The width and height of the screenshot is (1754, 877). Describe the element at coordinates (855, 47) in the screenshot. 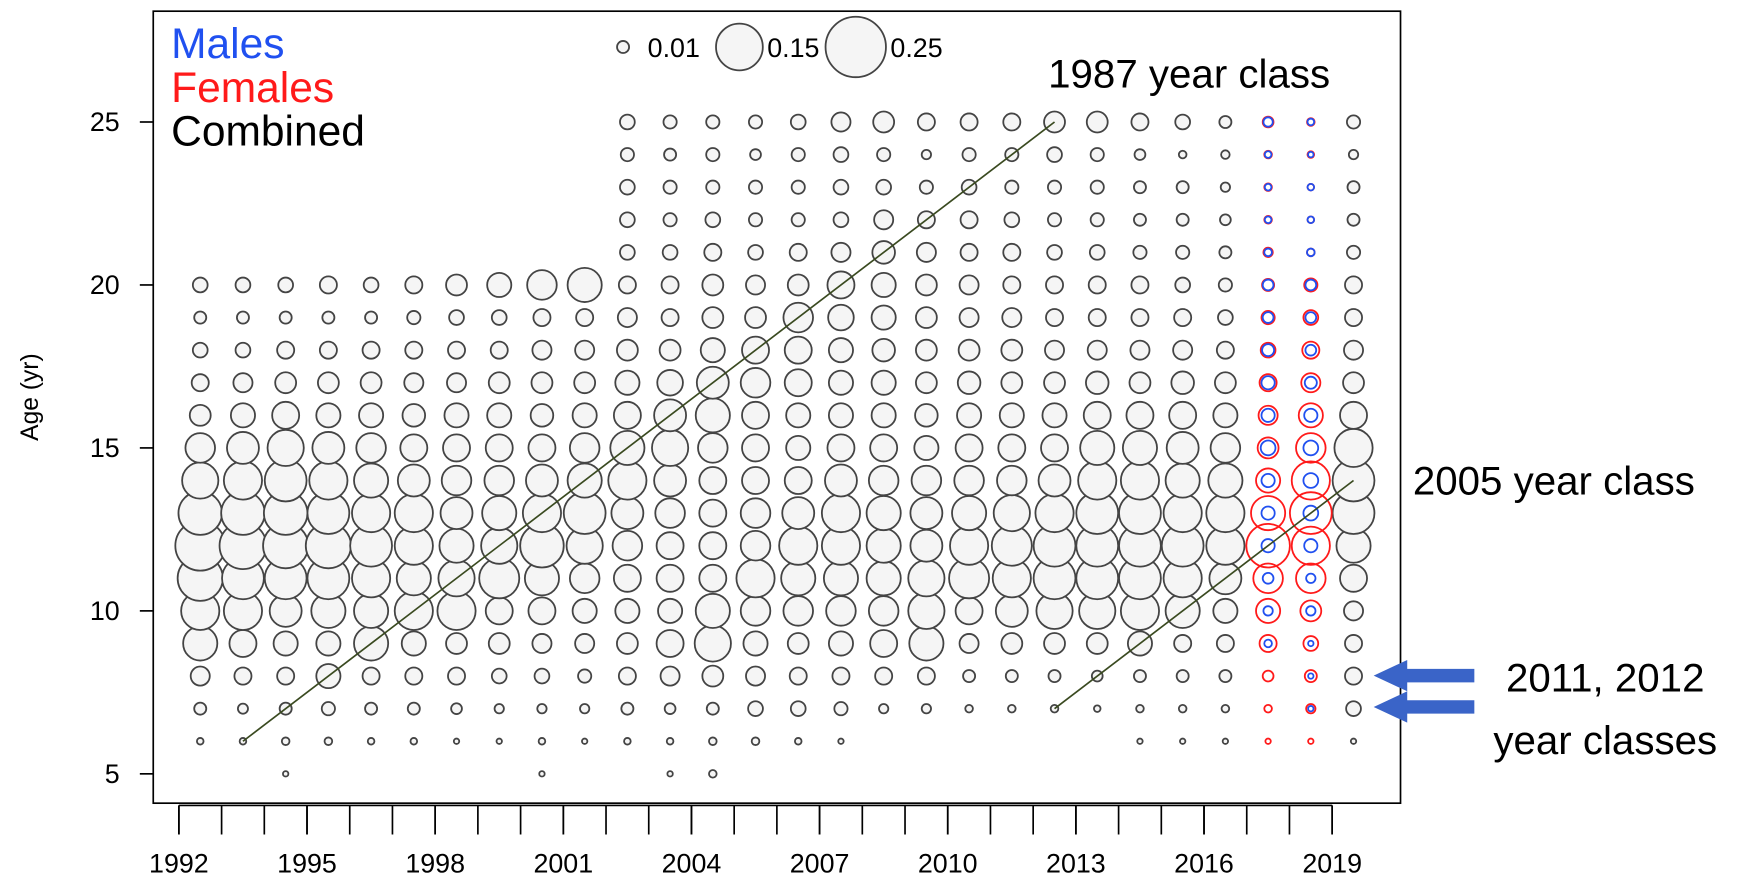

I see `size-legend-bubble` at that location.